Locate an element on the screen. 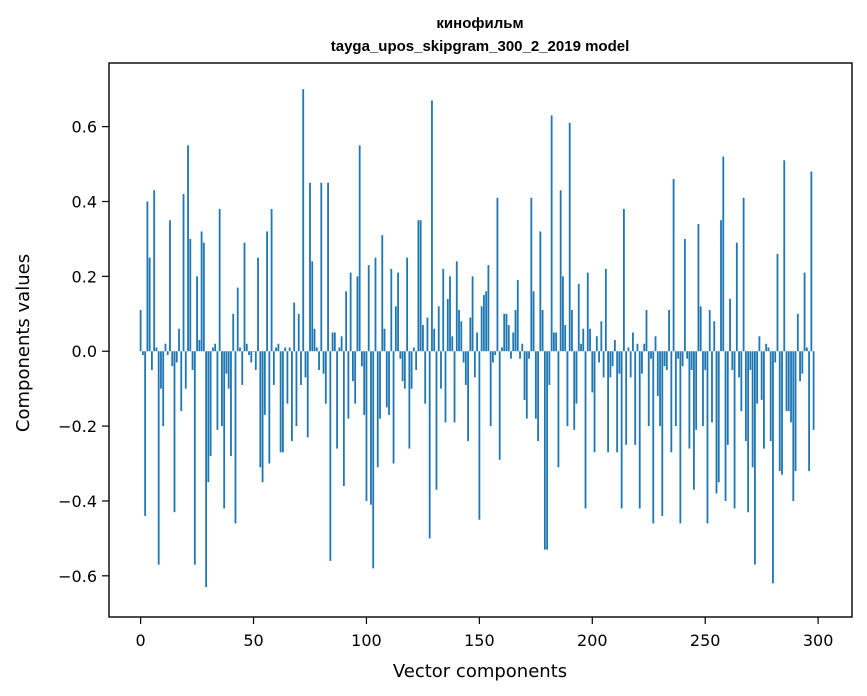 The image size is (867, 696). y-tick-label-6: 0.6 is located at coordinates (84, 127).